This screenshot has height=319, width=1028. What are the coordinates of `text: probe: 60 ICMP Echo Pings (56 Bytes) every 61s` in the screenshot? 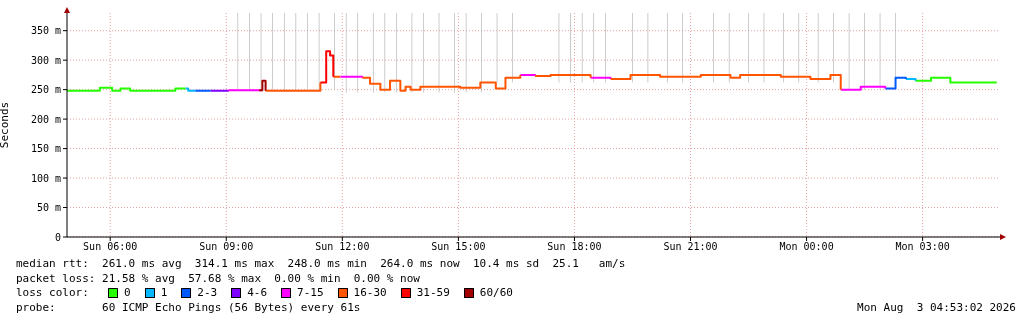 It's located at (188, 307).